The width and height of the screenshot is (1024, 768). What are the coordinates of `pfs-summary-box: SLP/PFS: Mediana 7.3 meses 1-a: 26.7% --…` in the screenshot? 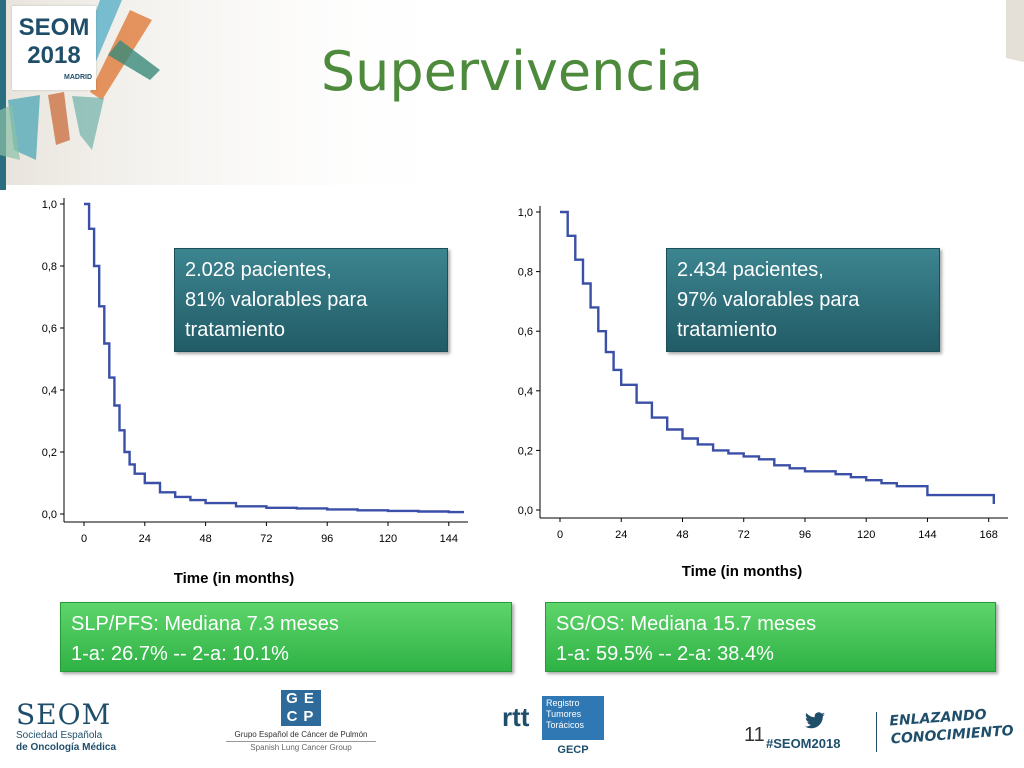 It's located at (286, 637).